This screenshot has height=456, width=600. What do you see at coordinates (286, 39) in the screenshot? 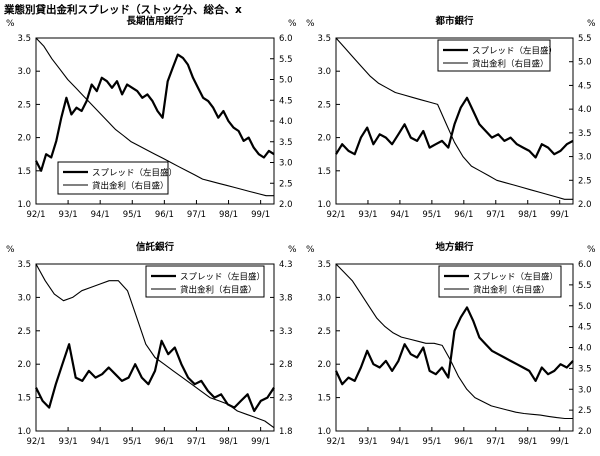
I see `right-tick-label: 6.0` at bounding box center [286, 39].